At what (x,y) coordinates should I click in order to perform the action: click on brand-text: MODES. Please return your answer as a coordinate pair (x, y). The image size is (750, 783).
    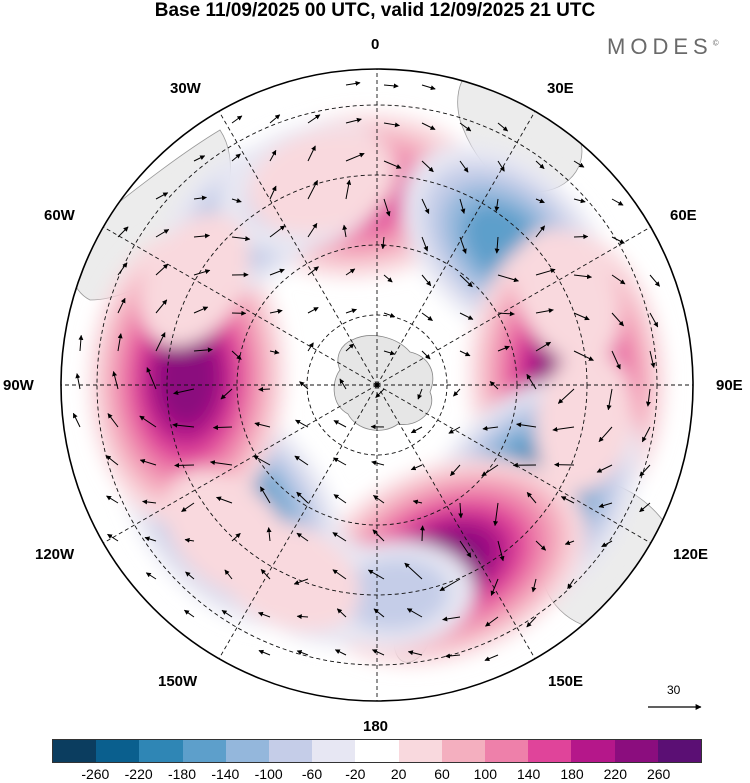
    Looking at the image, I should click on (660, 46).